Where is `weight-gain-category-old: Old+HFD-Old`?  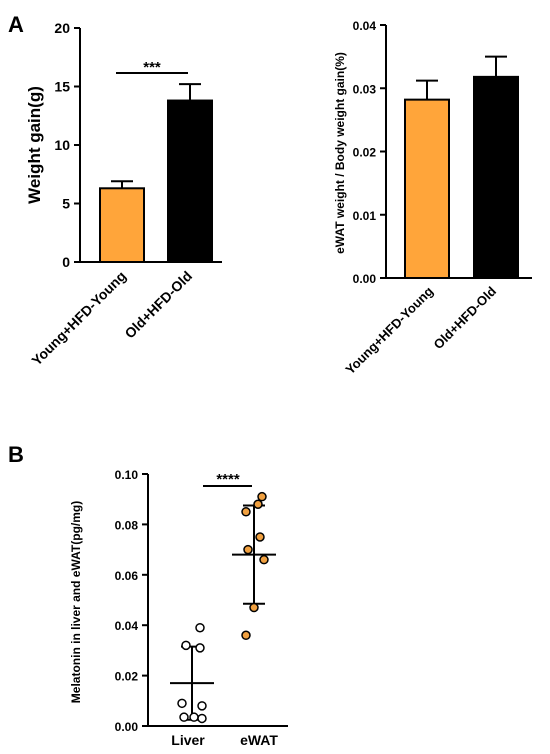 weight-gain-category-old: Old+HFD-Old is located at coordinates (158, 305).